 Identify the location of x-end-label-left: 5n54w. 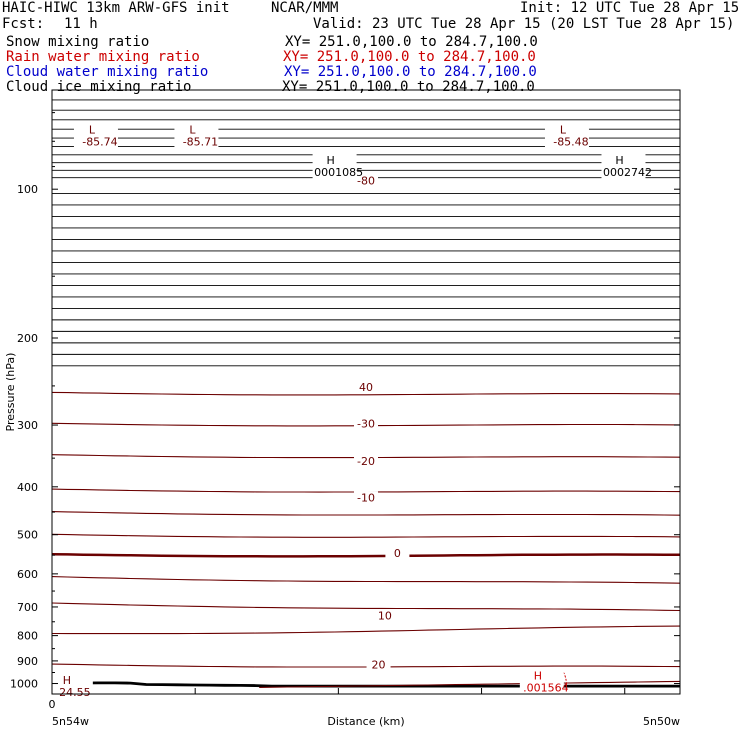
(70, 721).